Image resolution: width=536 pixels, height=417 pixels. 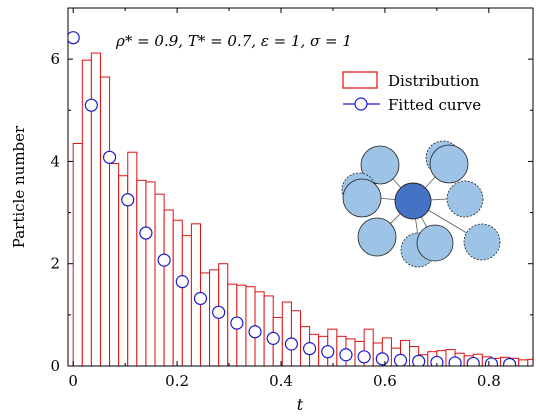 I want to click on x-tick-label: 0.4, so click(x=281, y=381).